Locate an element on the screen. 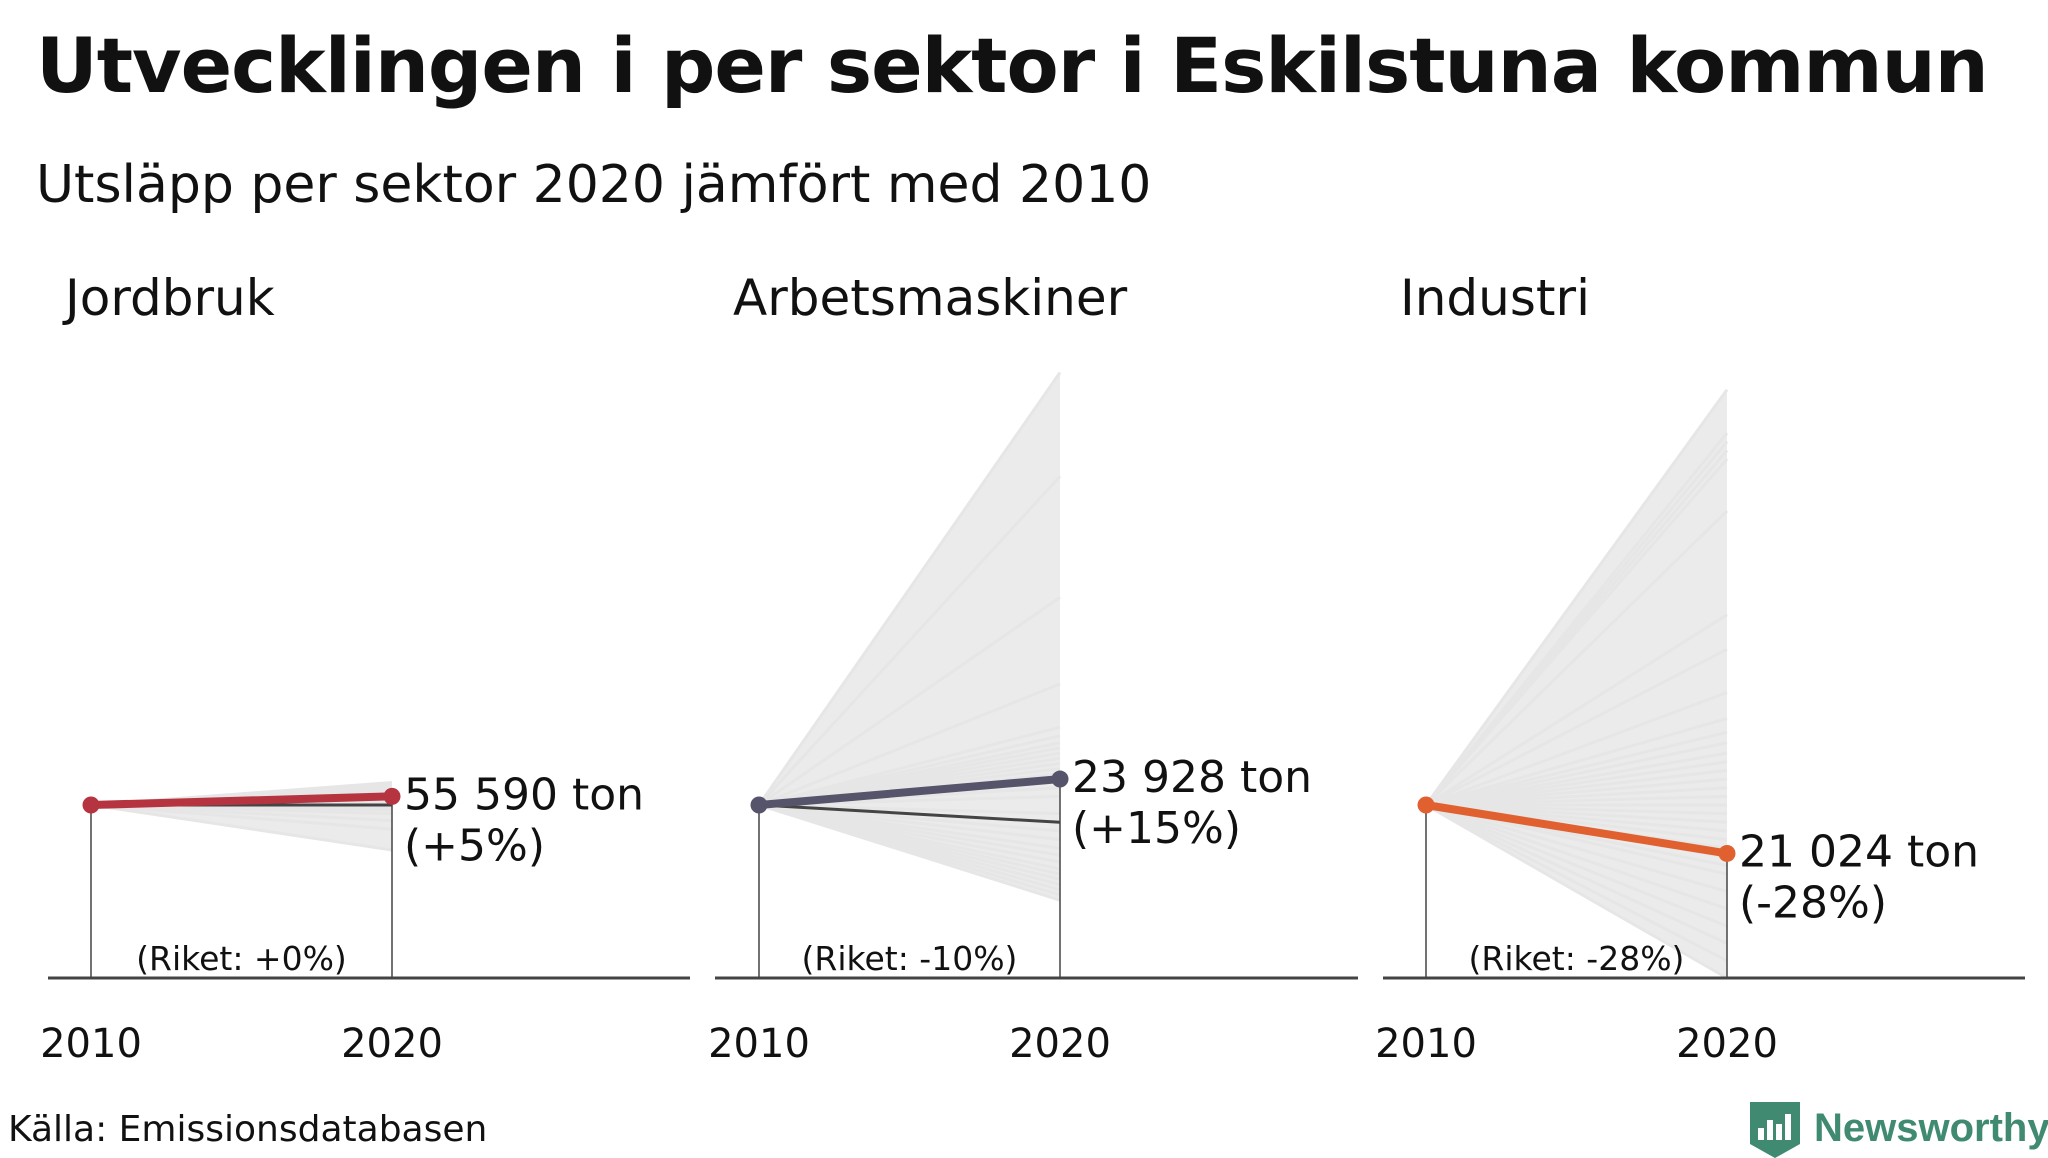  panel-1-highlight-line is located at coordinates (241, 800).